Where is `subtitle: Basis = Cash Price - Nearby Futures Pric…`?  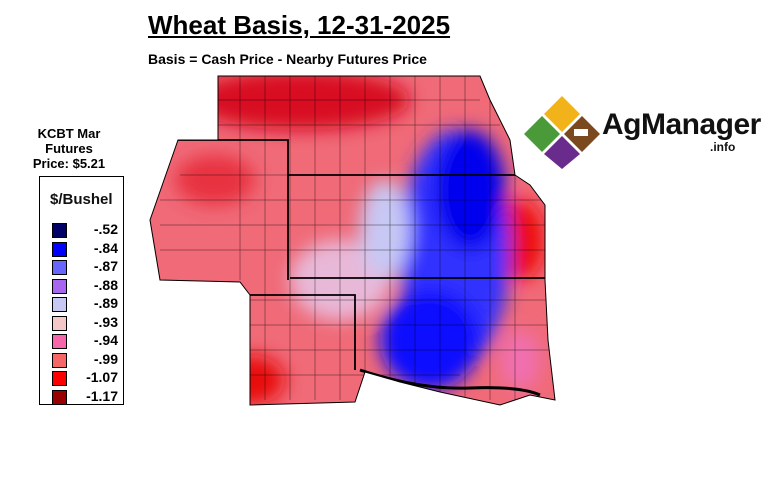
subtitle: Basis = Cash Price - Nearby Futures Pric… is located at coordinates (287, 59).